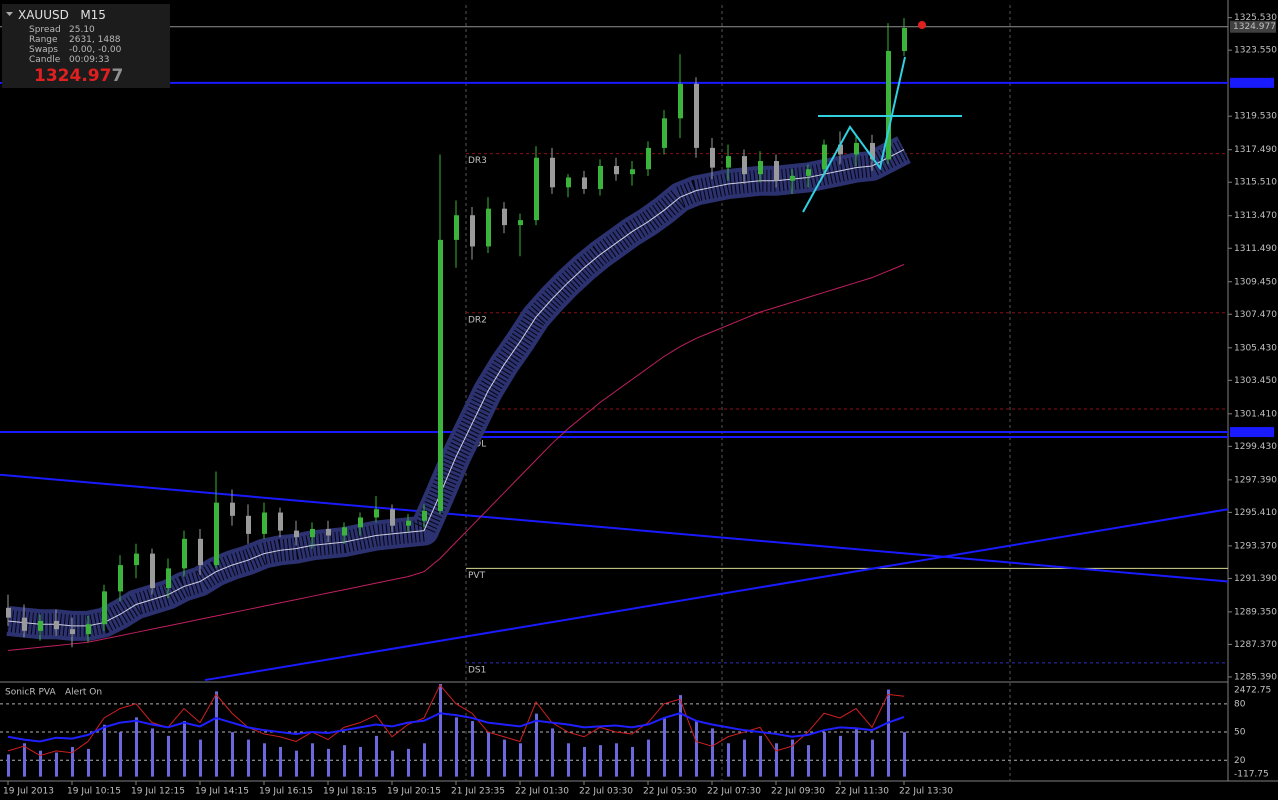  What do you see at coordinates (43, 40) in the screenshot?
I see `label: Range` at bounding box center [43, 40].